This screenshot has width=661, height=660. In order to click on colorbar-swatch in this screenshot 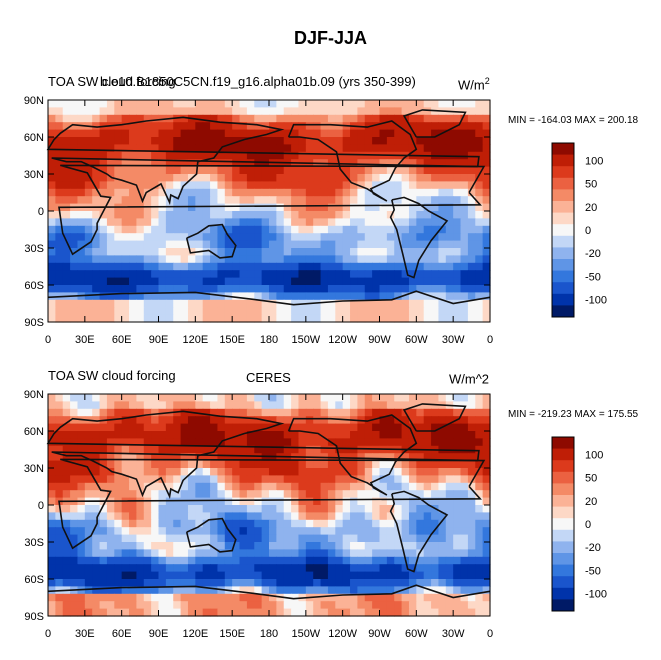, I will do `click(563, 276)`.